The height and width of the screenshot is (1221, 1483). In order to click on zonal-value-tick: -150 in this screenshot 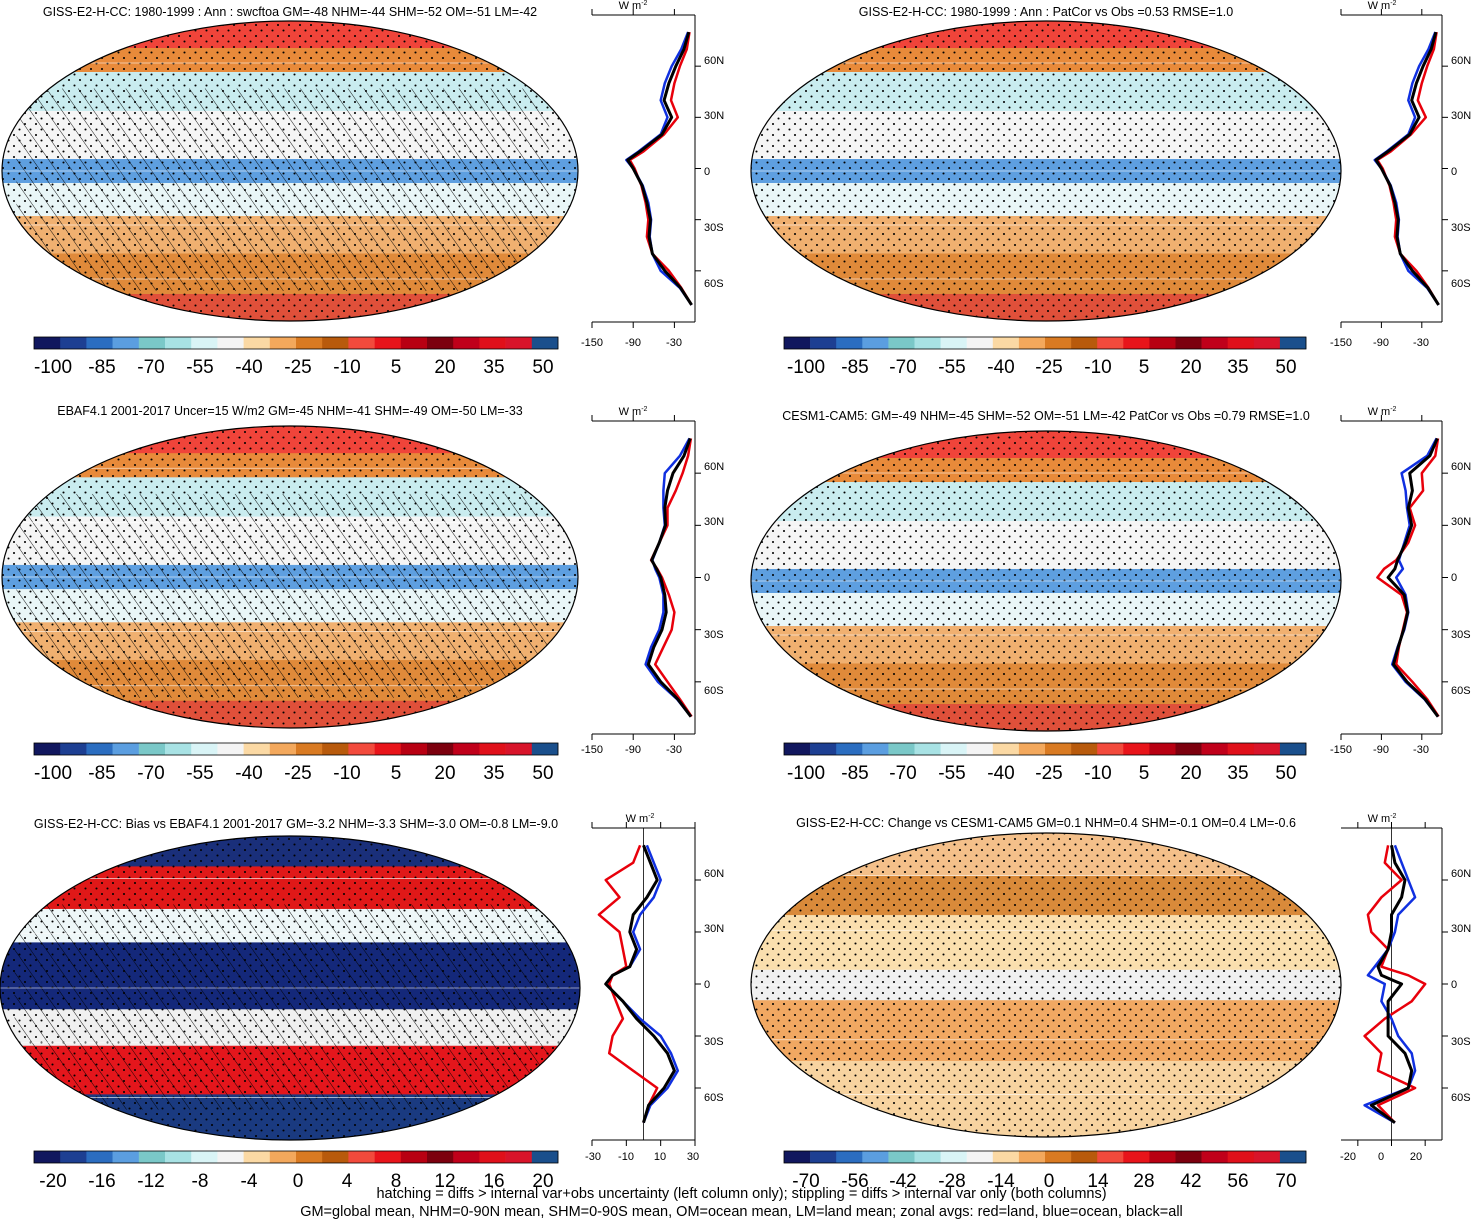, I will do `click(592, 750)`.